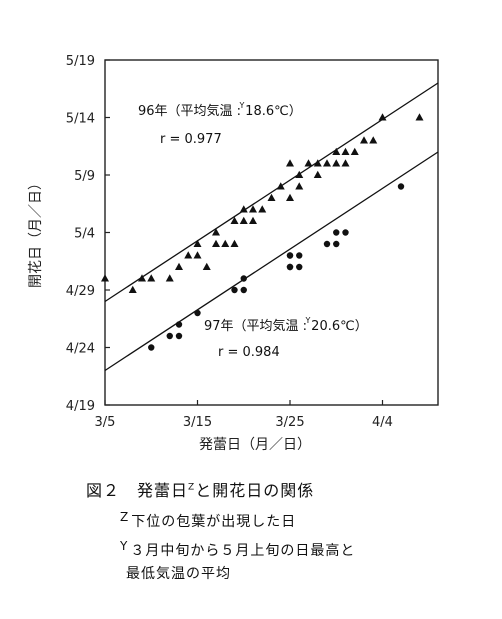 The width and height of the screenshot is (502, 619). I want to click on footnote-y-cont-text: 最低気温の平均, so click(178, 574).